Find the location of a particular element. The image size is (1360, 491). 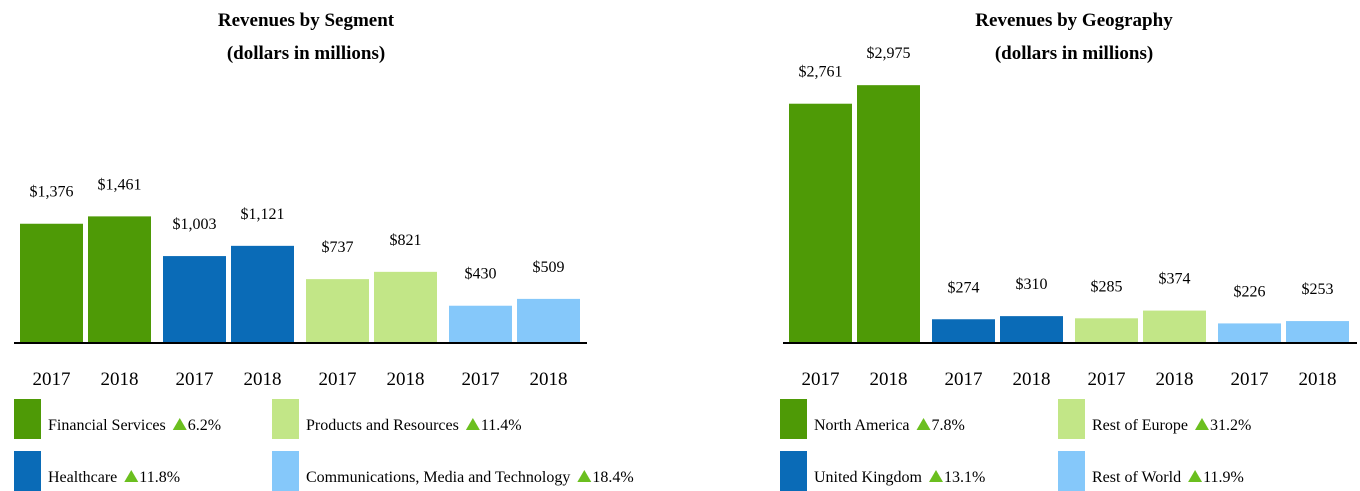

legend-label-1-2: Rest of Europe is located at coordinates (1140, 425).